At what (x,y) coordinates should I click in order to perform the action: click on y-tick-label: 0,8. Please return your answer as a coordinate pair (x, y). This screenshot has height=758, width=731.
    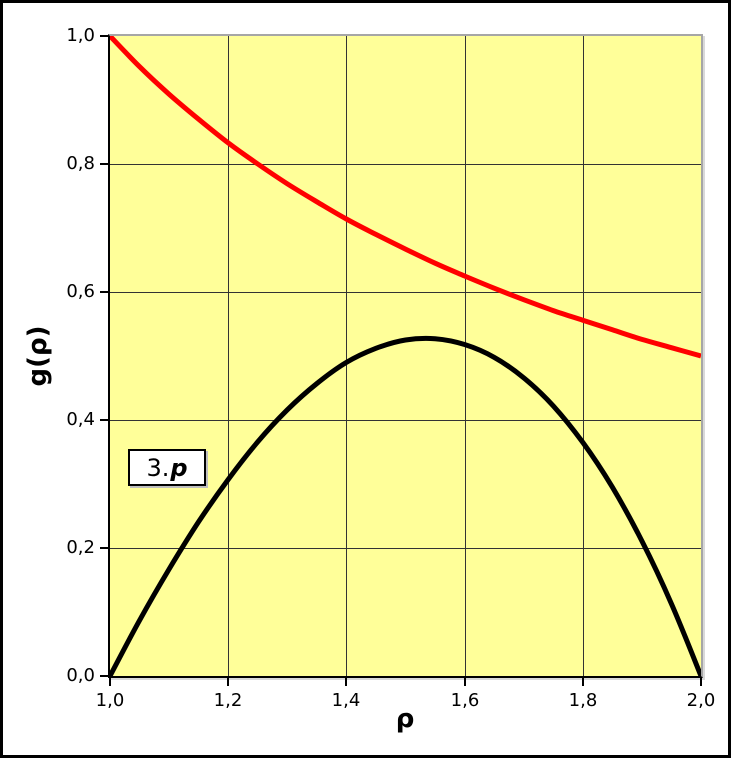
    Looking at the image, I should click on (80, 163).